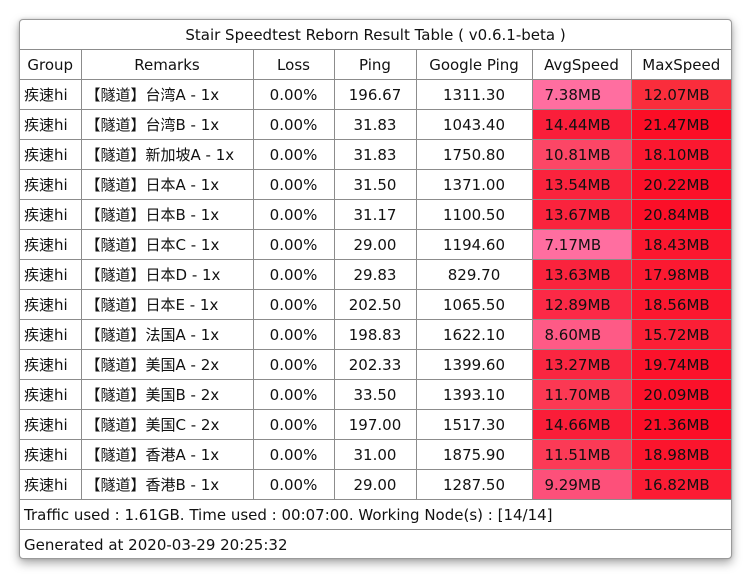  I want to click on cell-max-speed: 16.82MB, so click(680, 484).